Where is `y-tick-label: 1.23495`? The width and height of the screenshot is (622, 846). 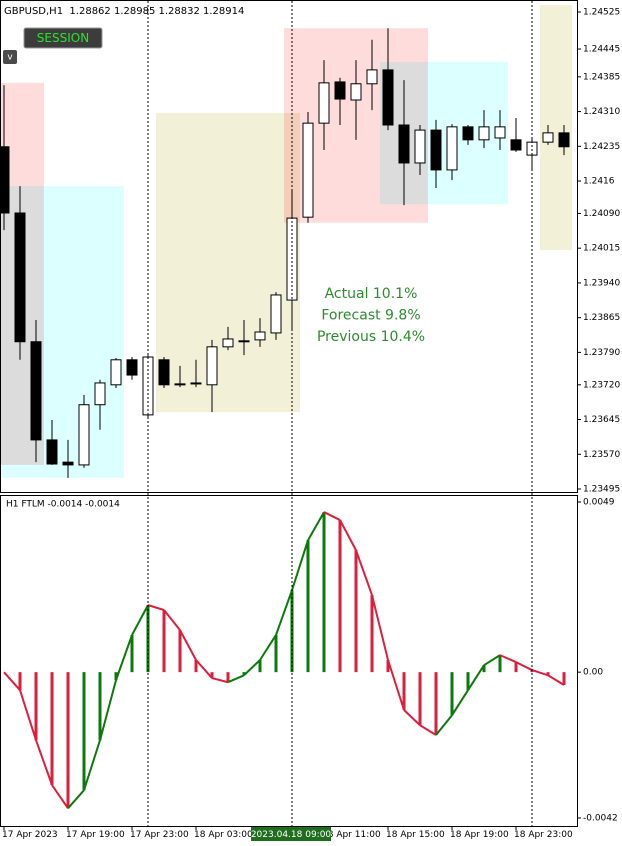
y-tick-label: 1.23495 is located at coordinates (601, 490).